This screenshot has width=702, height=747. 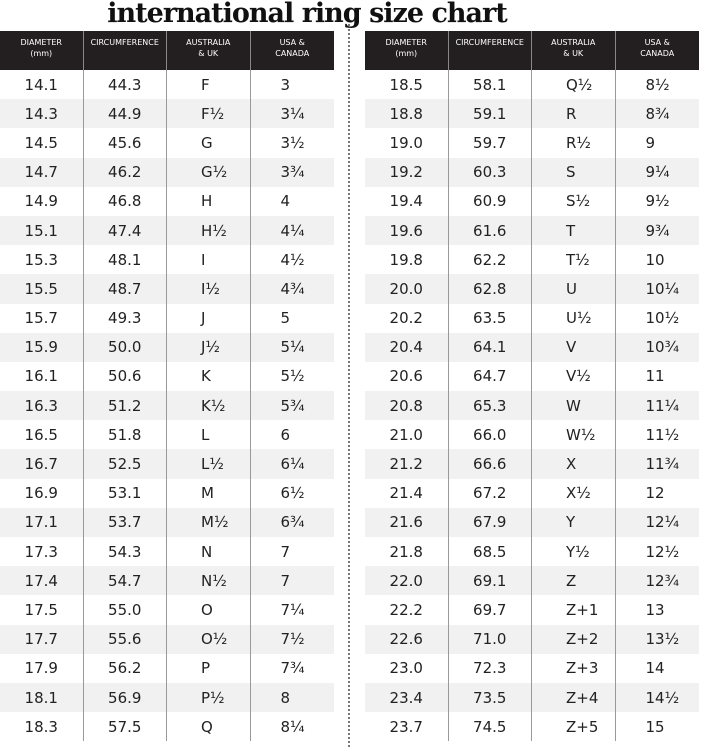 What do you see at coordinates (209, 260) in the screenshot?
I see `cell-australia-uk: I` at bounding box center [209, 260].